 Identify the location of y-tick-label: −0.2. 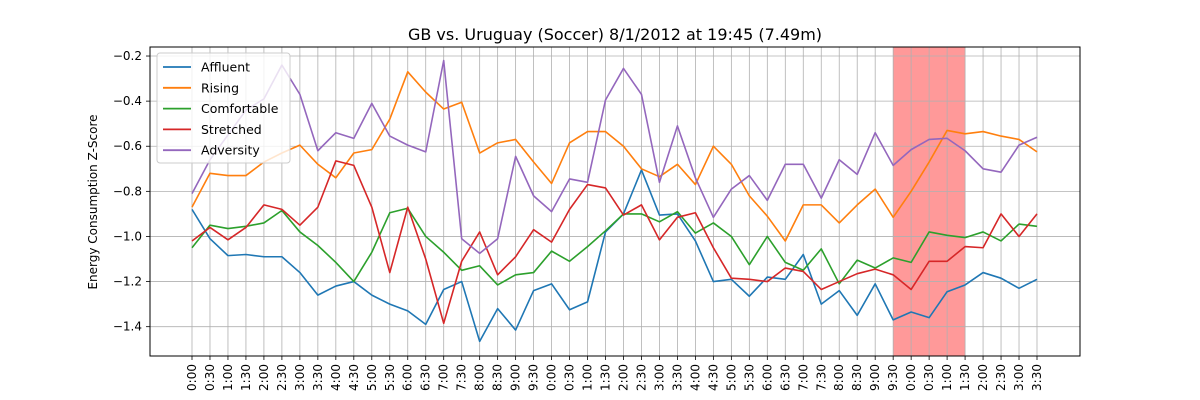
(127, 56).